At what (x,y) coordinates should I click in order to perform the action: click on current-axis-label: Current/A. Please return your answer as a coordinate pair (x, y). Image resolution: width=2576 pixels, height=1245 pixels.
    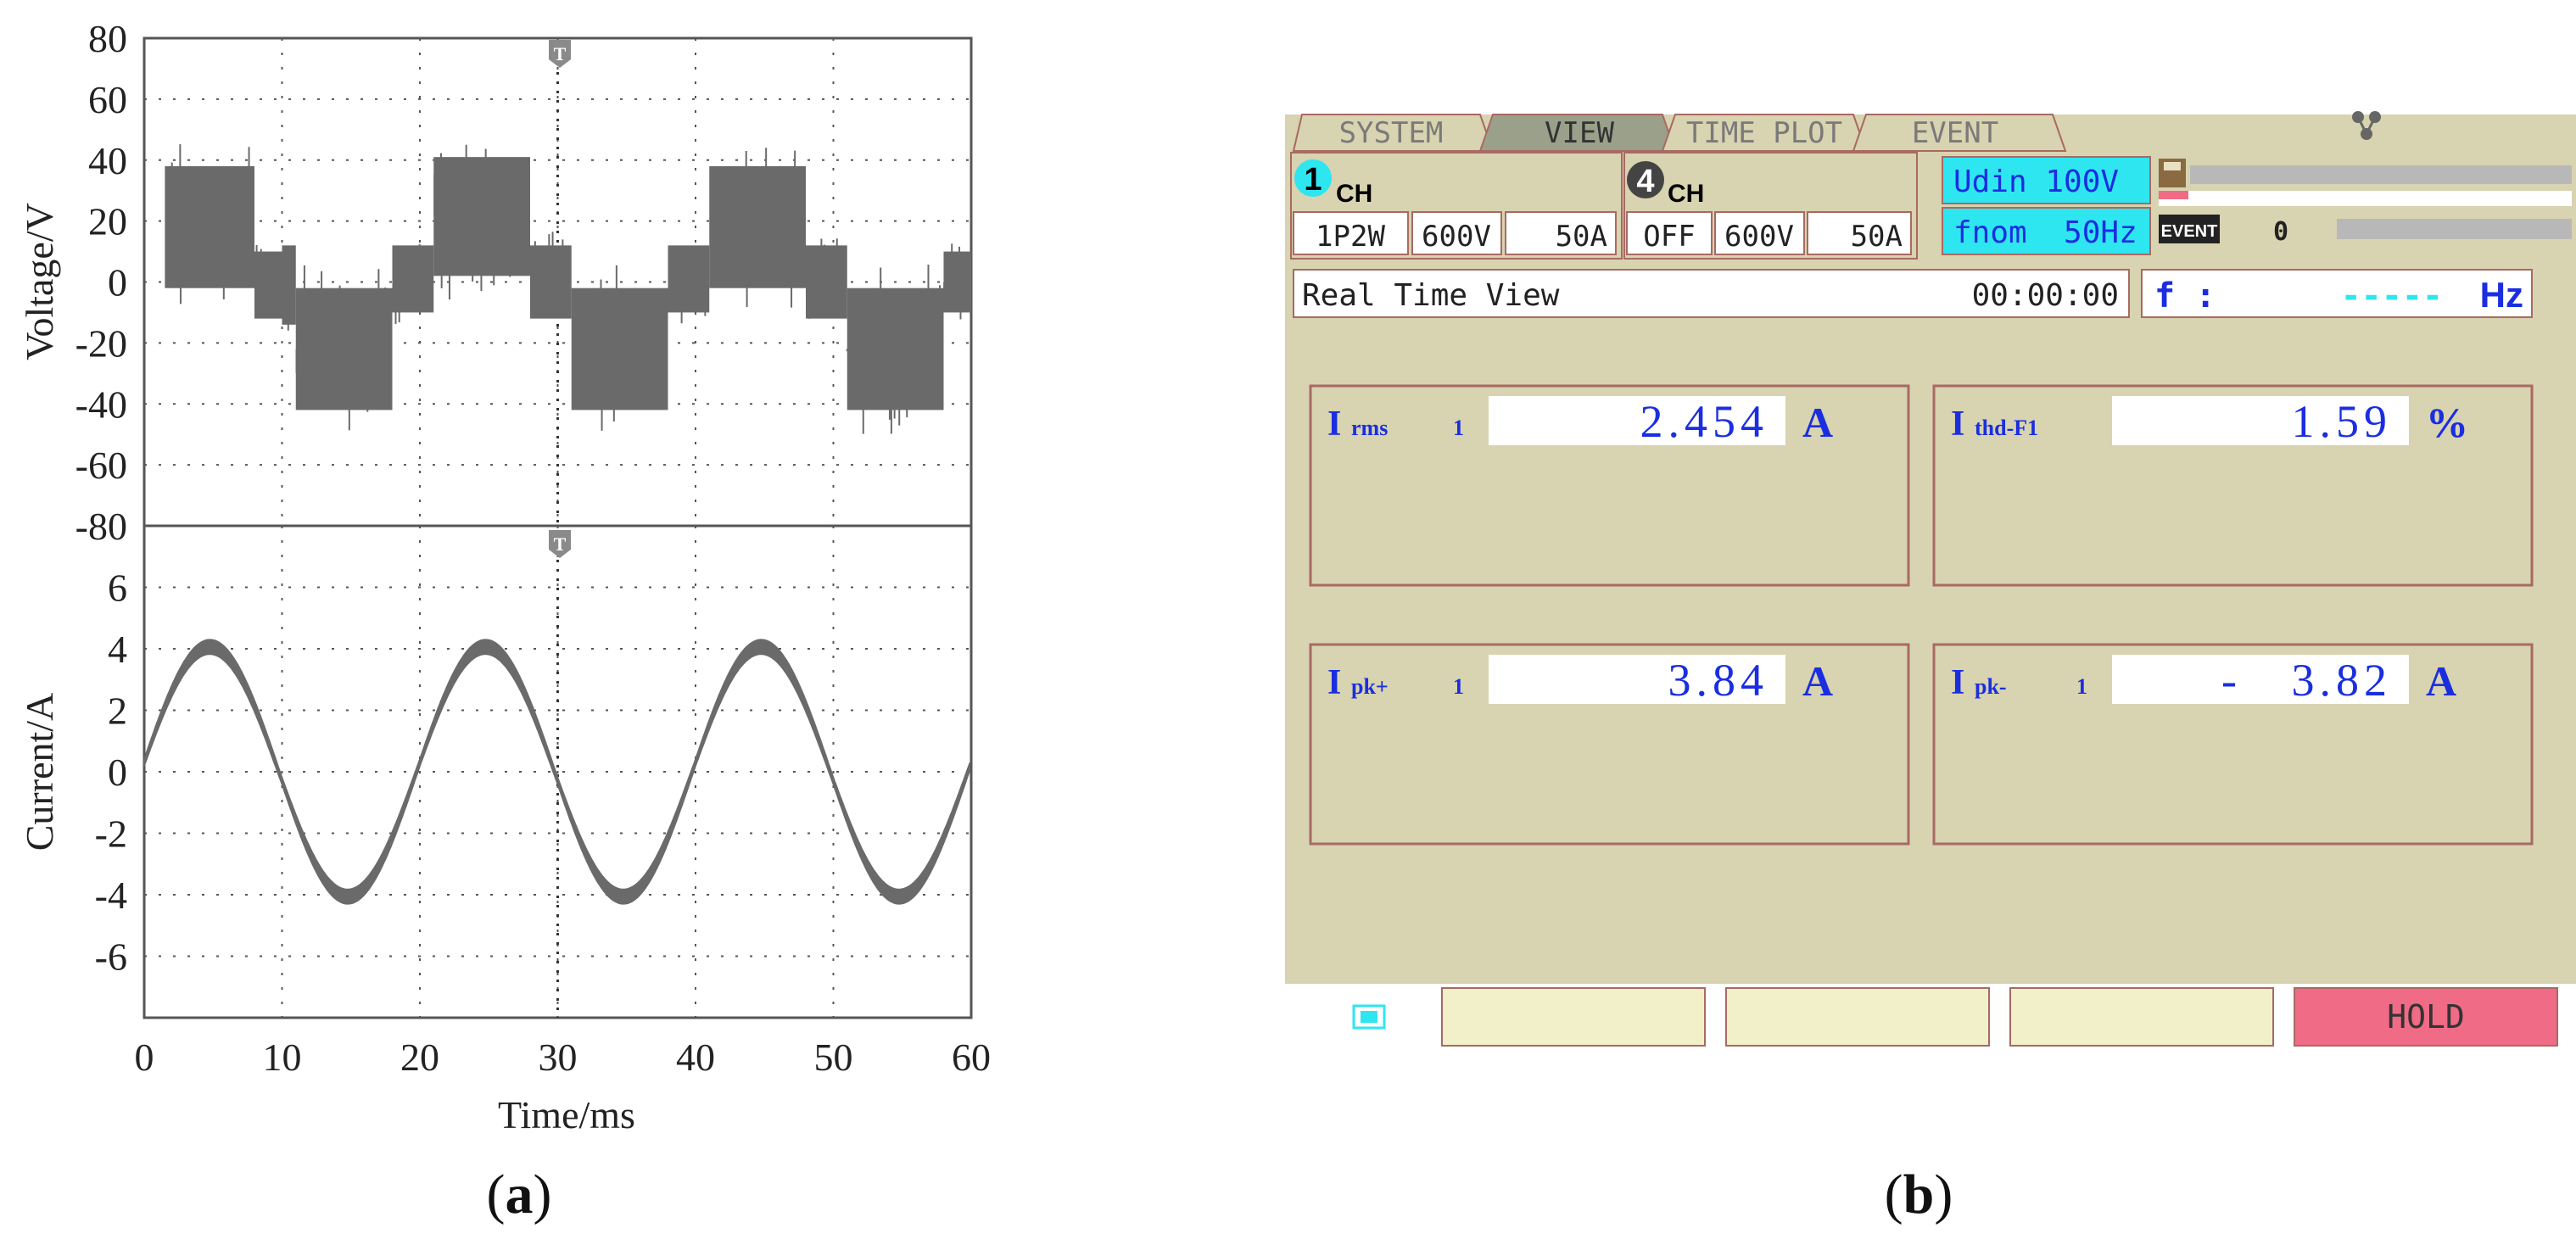
    Looking at the image, I should click on (39, 772).